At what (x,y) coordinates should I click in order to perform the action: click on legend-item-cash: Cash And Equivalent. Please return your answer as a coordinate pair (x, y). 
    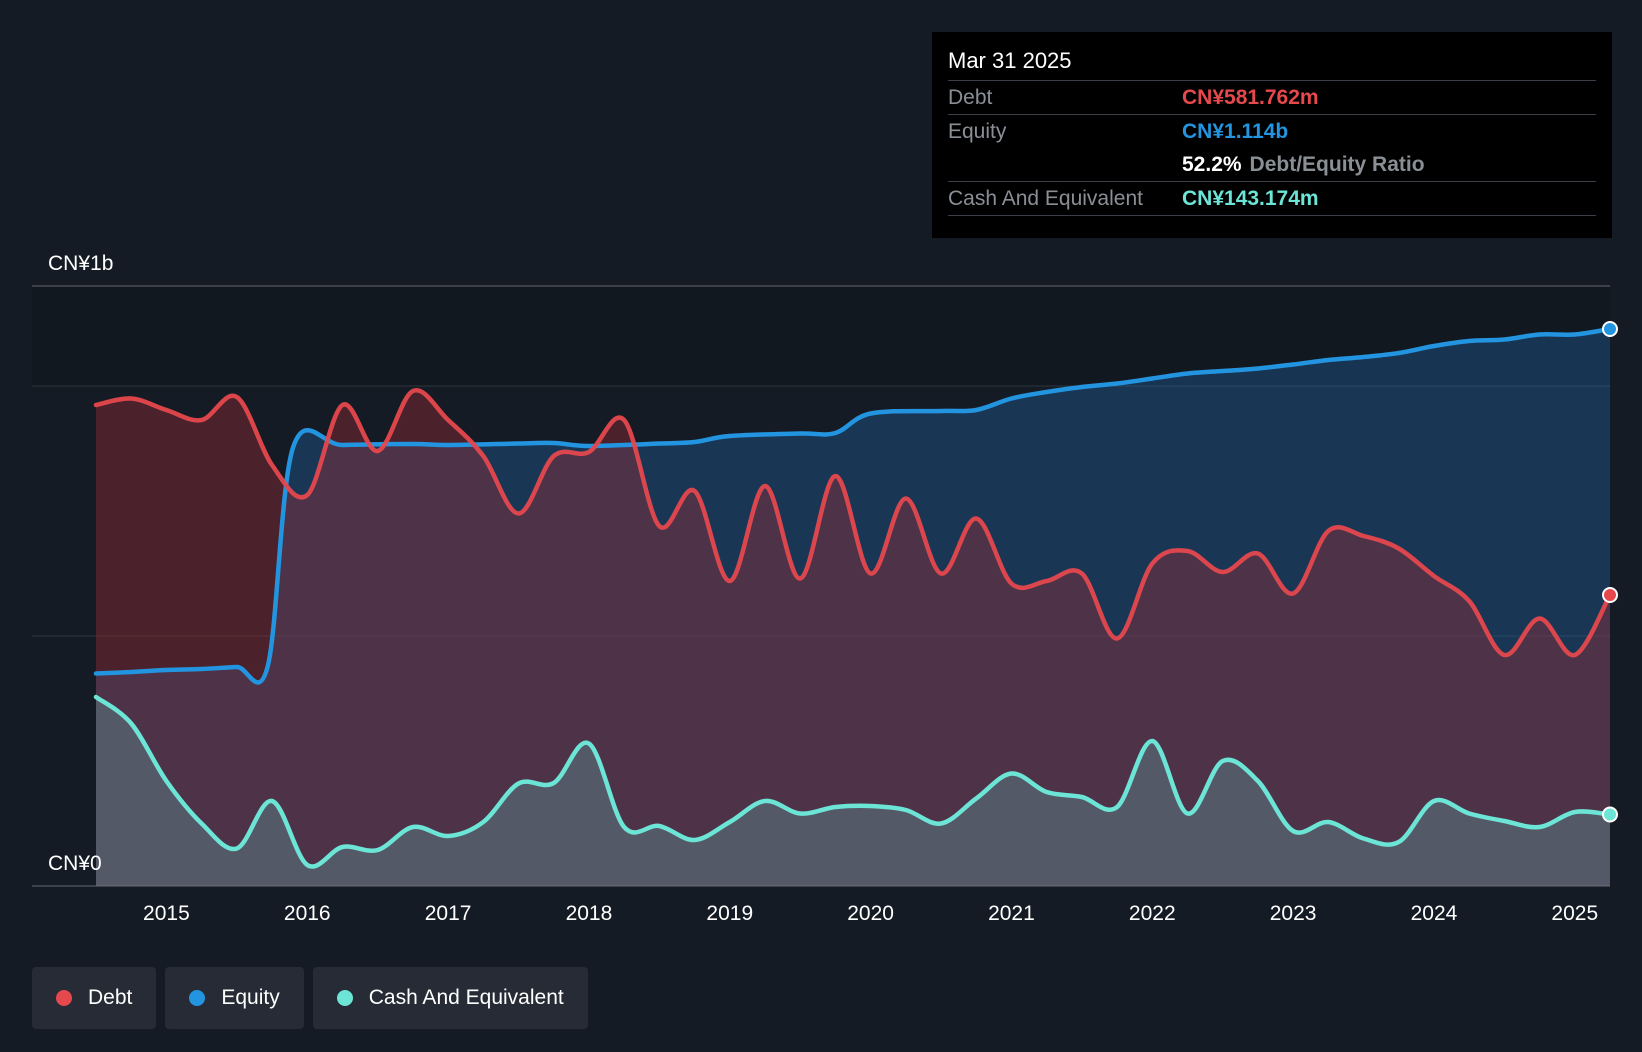
    Looking at the image, I should click on (450, 998).